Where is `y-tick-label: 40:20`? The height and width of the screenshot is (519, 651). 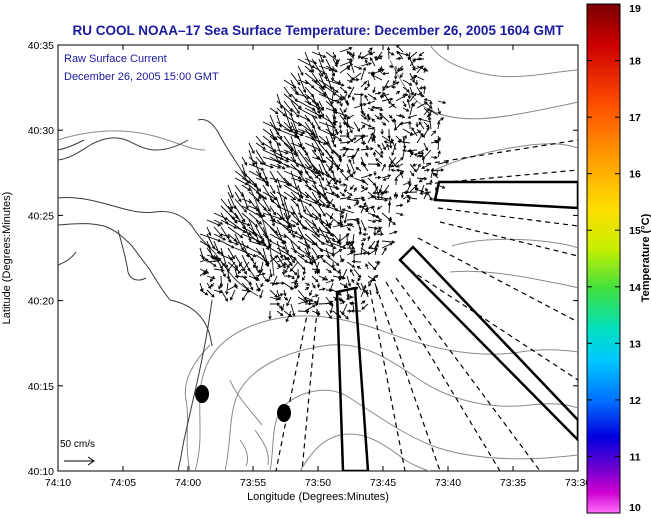 y-tick-label: 40:20 is located at coordinates (41, 302).